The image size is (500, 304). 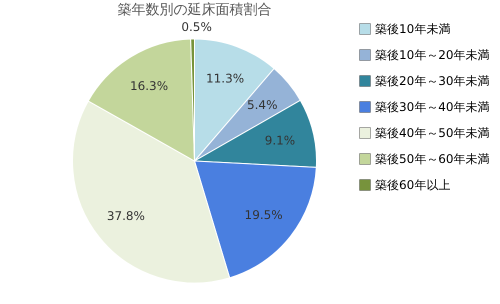 I want to click on legend-label: 築後10年未満, so click(x=412, y=29).